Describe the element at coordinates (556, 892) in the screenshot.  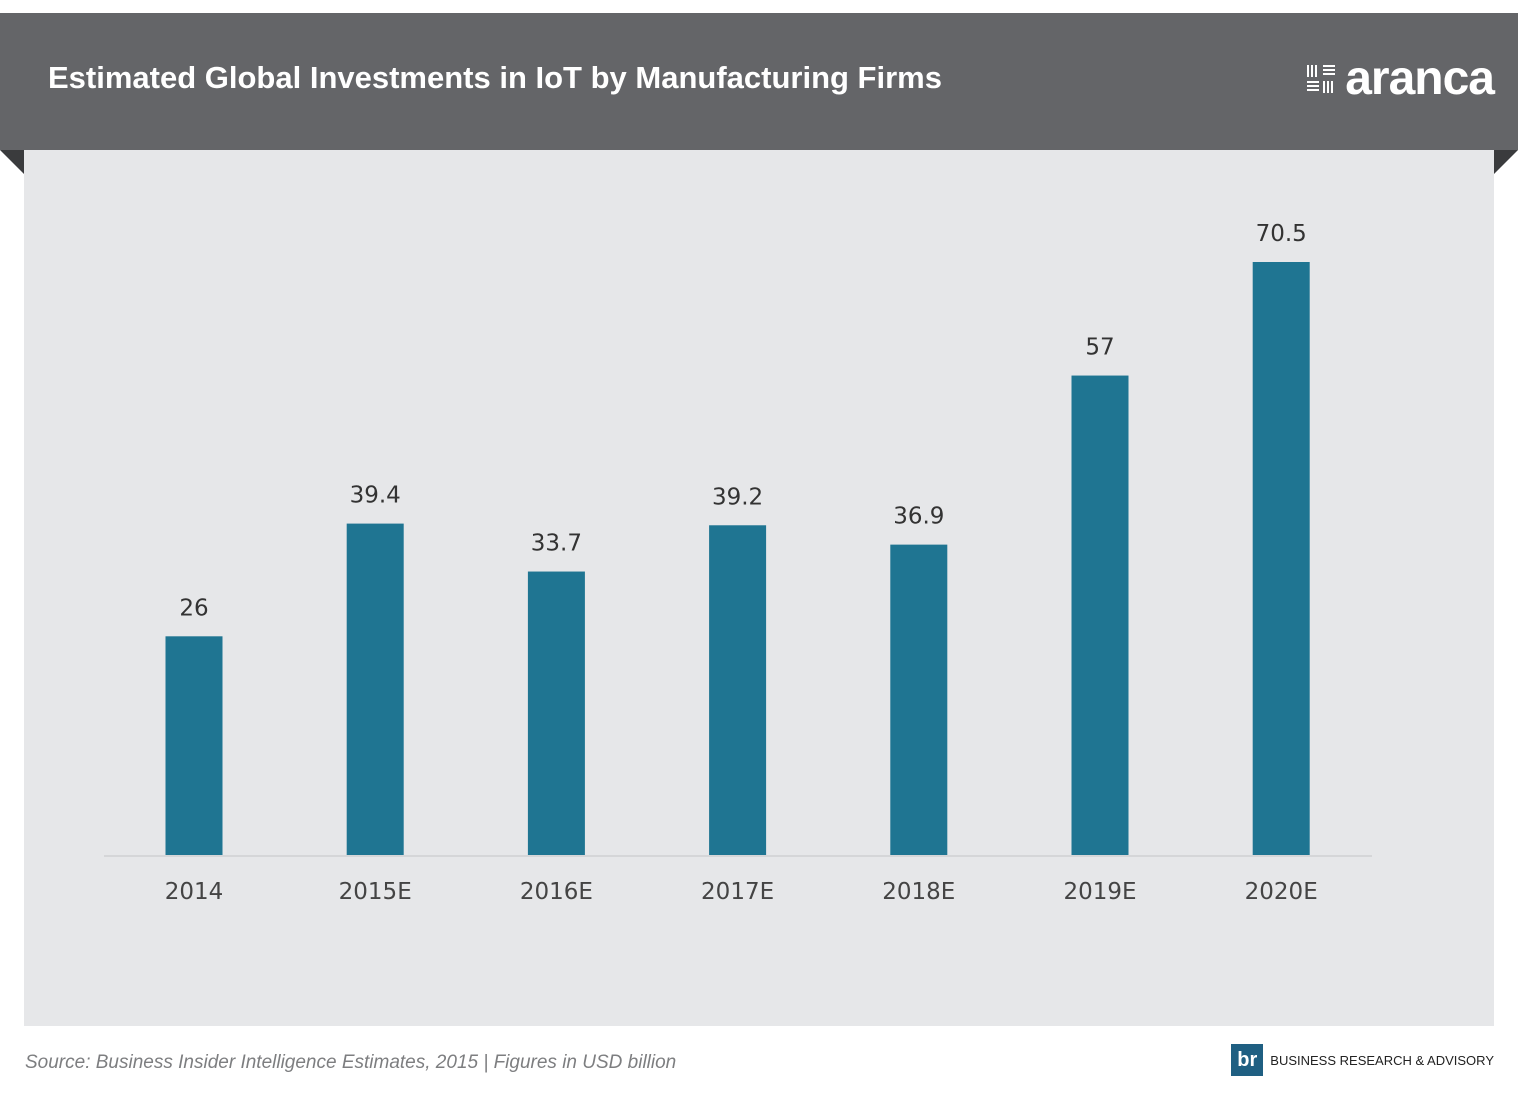
I see `x-tick-label: 2016E` at that location.